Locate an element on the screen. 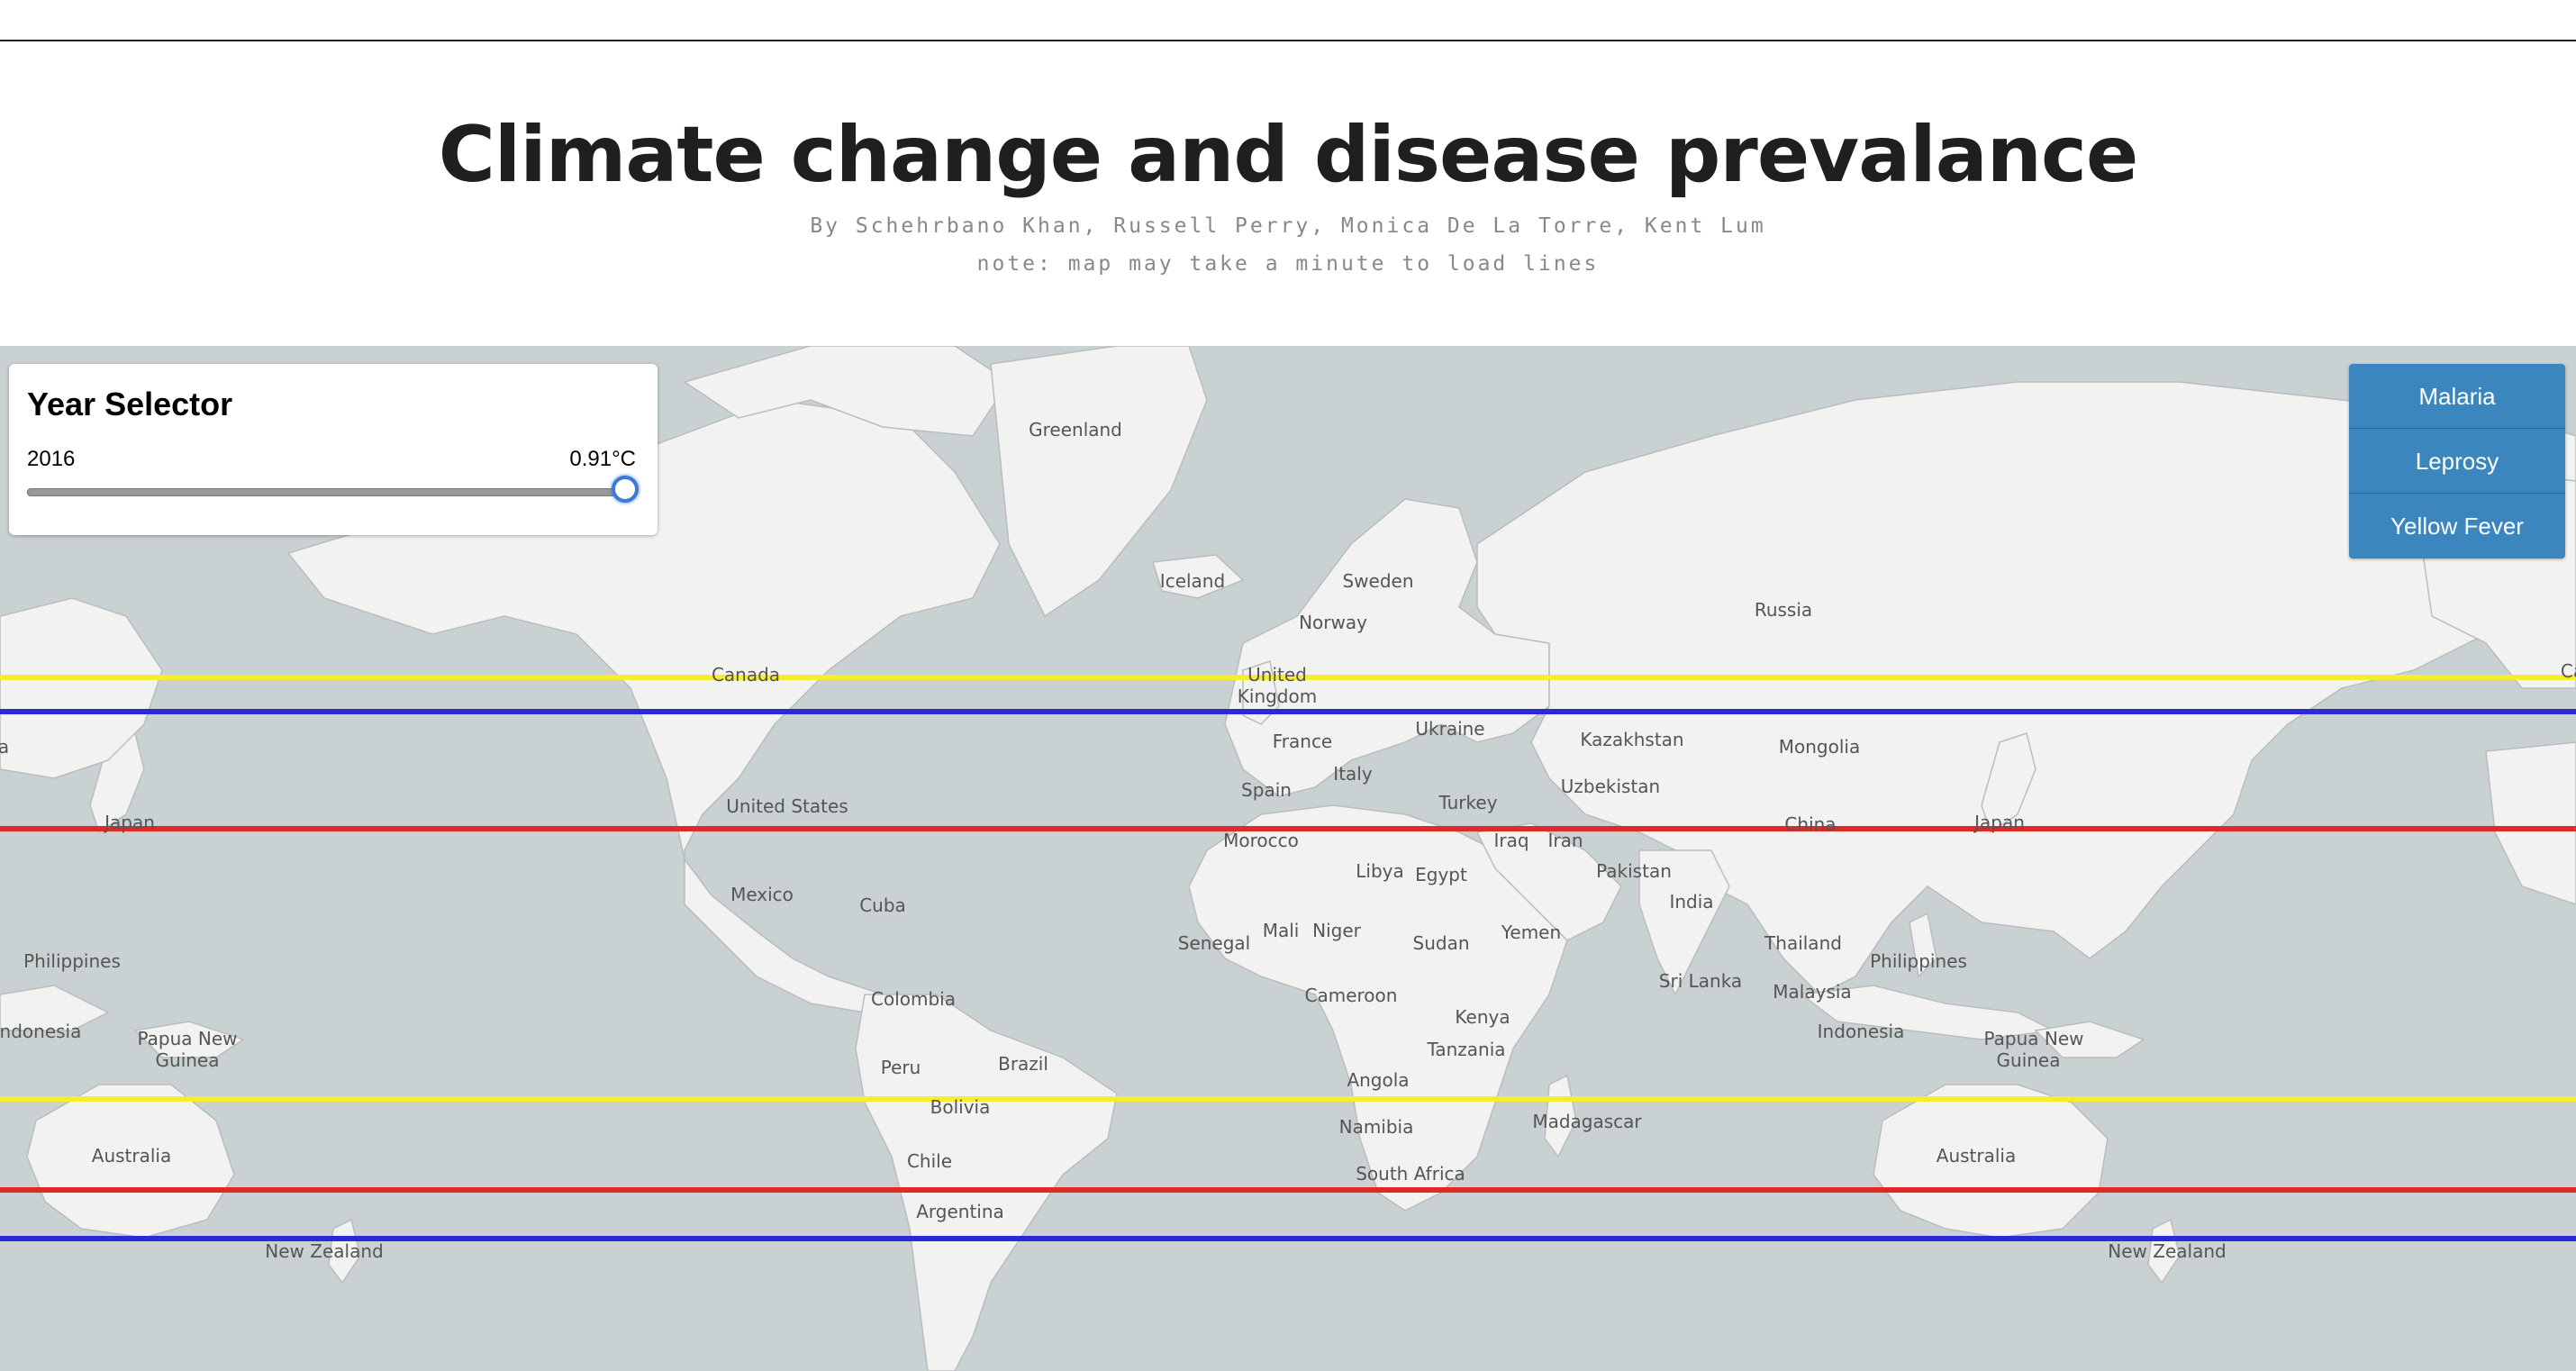 Image resolution: width=2576 pixels, height=1371 pixels. country-label: Yemen is located at coordinates (1531, 932).